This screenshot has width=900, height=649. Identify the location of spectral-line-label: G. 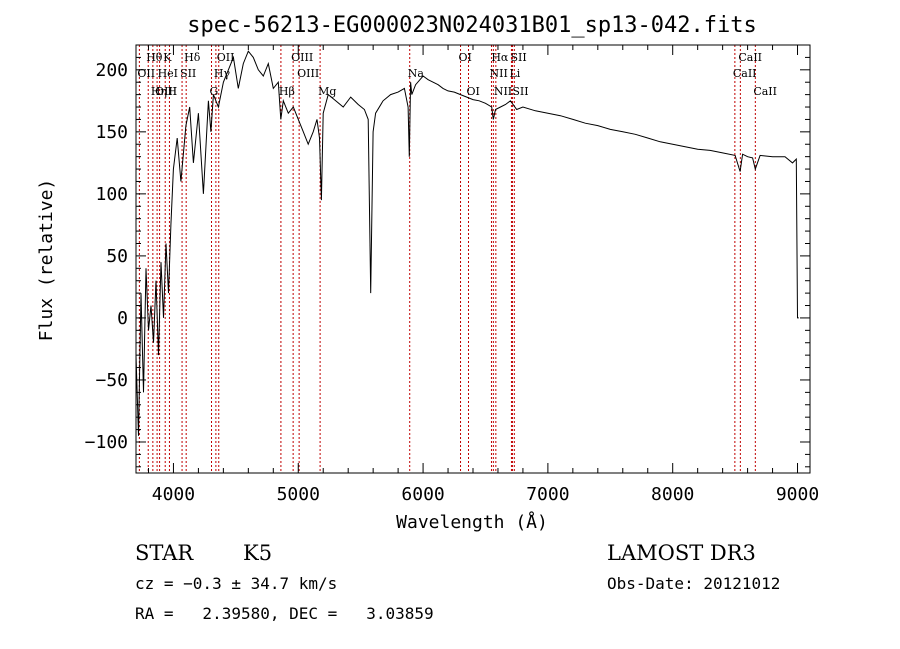
(214, 91).